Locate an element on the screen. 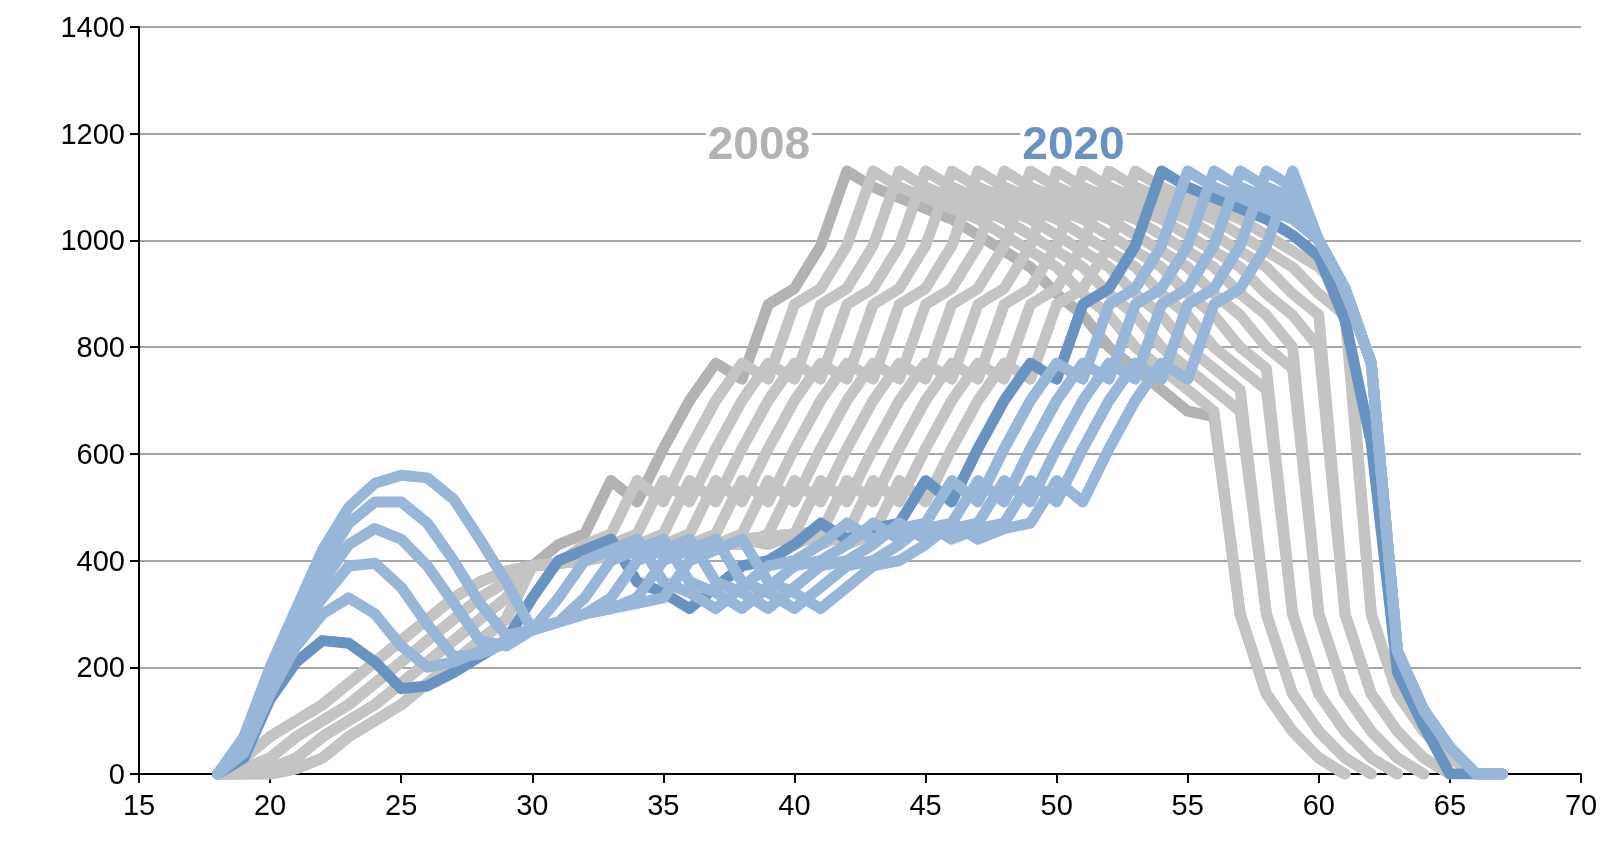 This screenshot has height=855, width=1609. y-tick-label: 0 is located at coordinates (116, 774).